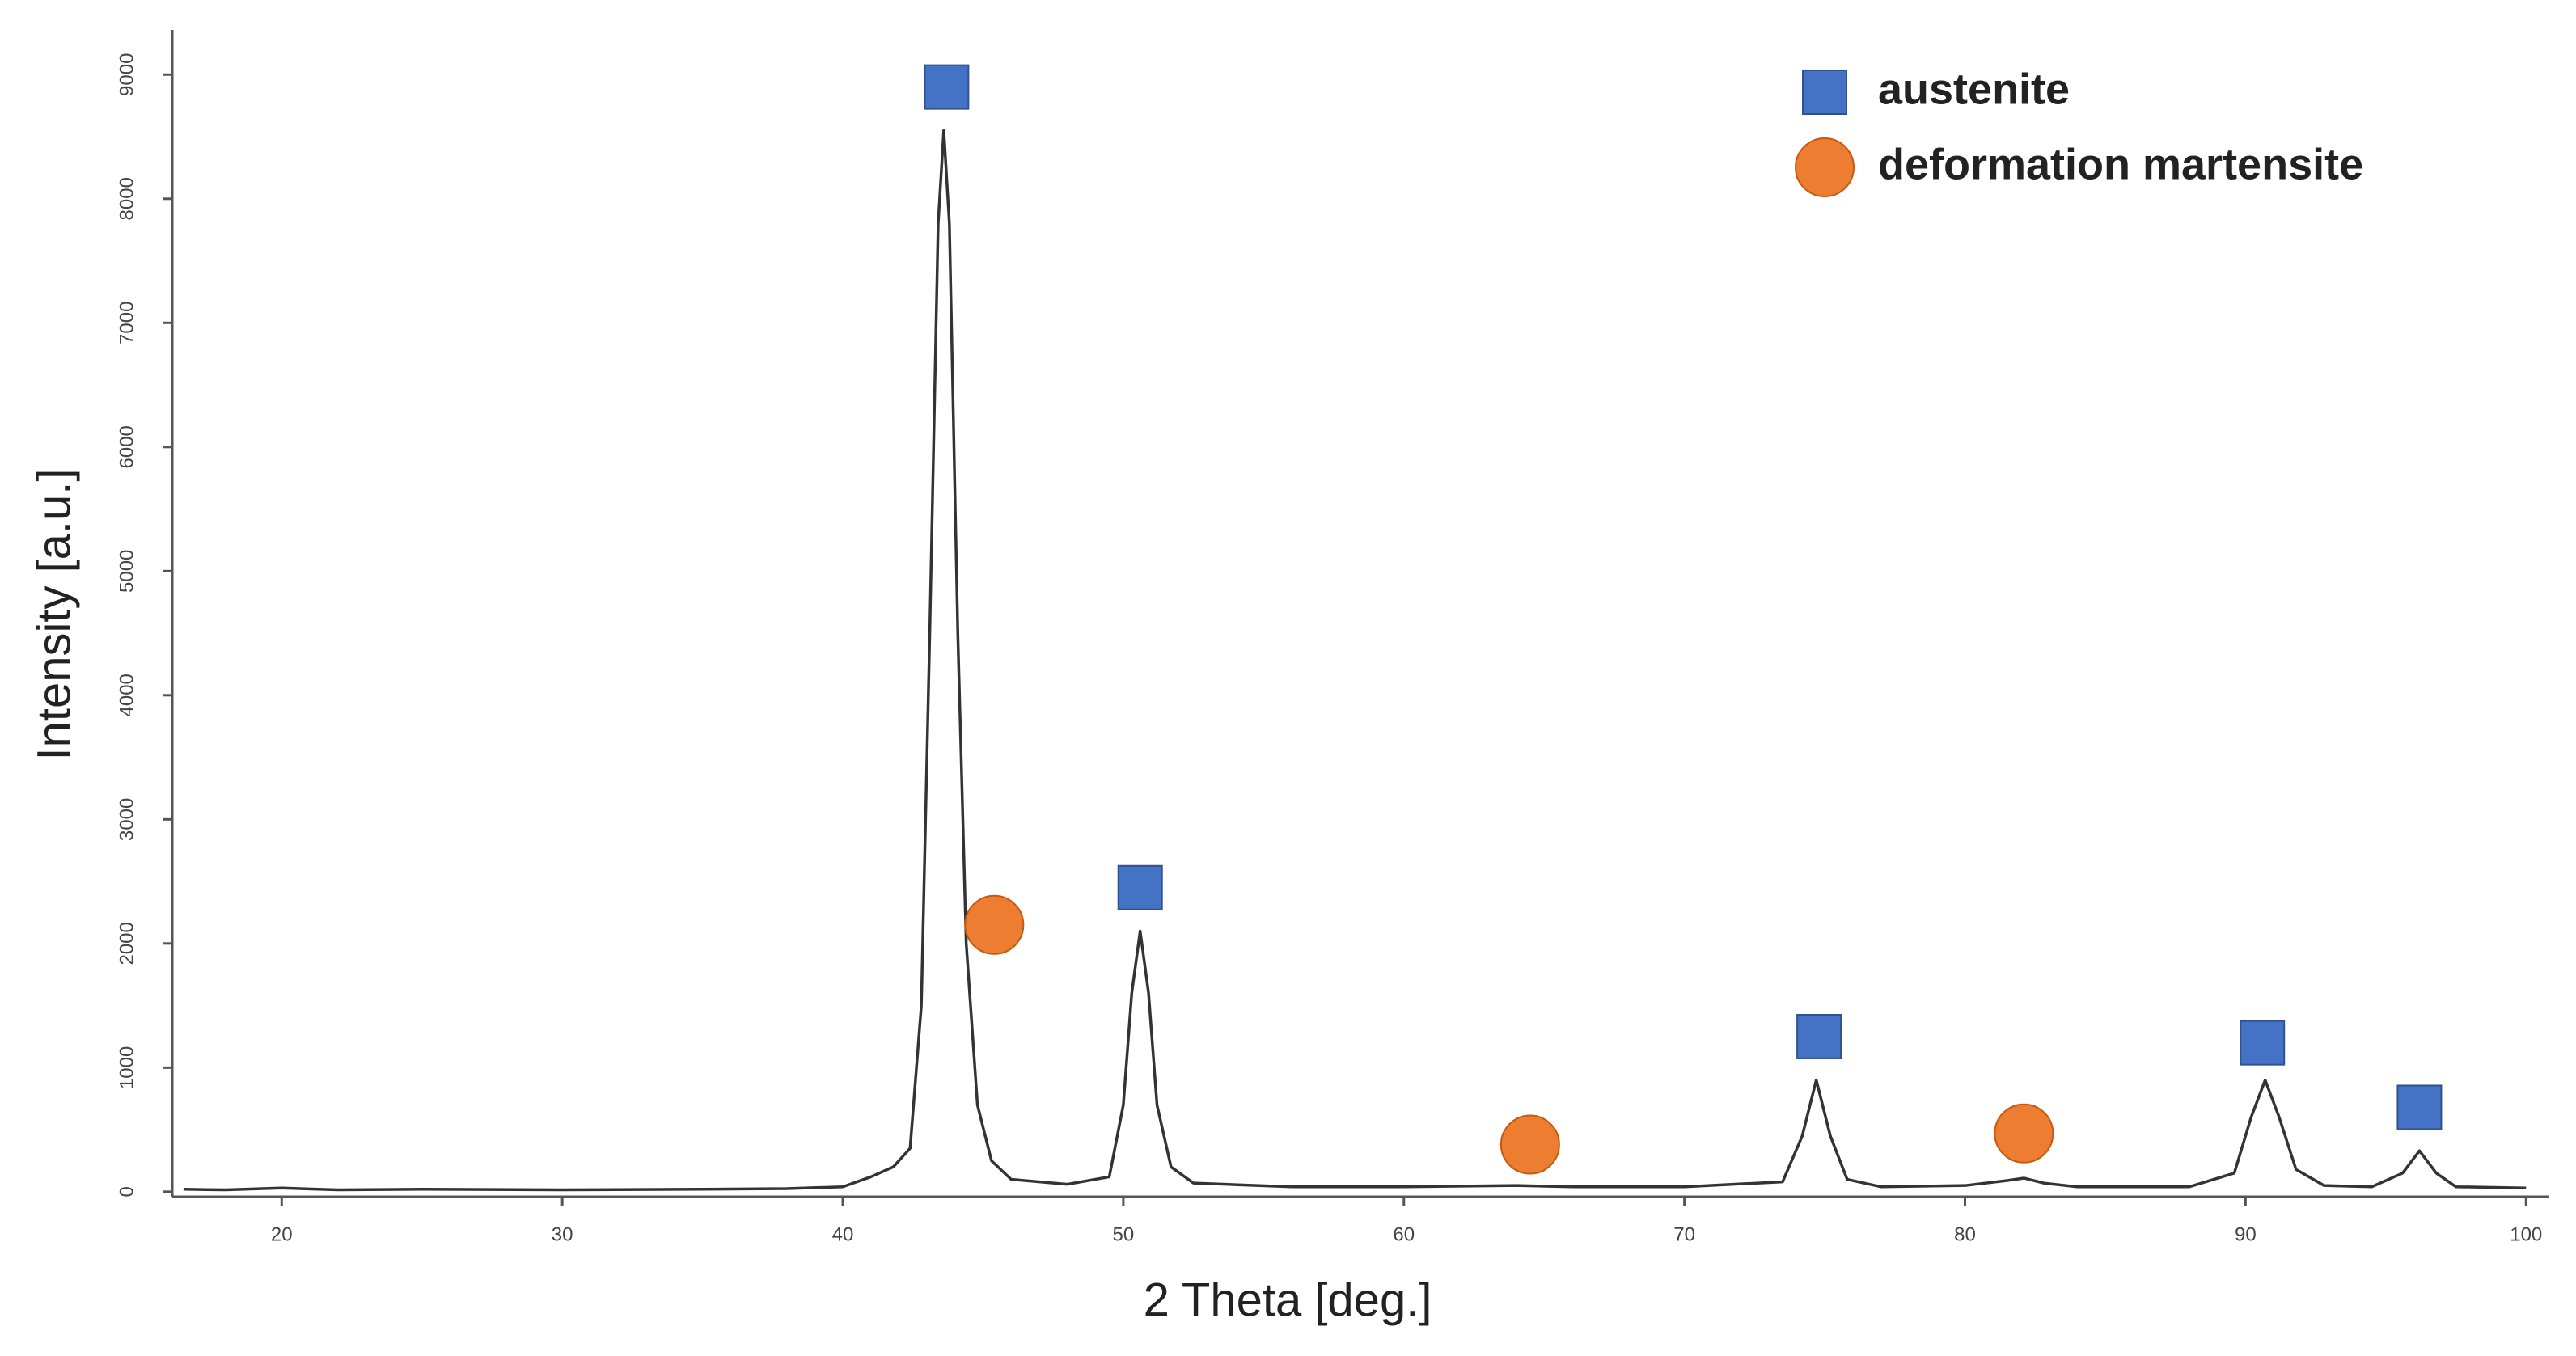  Describe the element at coordinates (126, 944) in the screenshot. I see `y-tick-label: 2000` at that location.